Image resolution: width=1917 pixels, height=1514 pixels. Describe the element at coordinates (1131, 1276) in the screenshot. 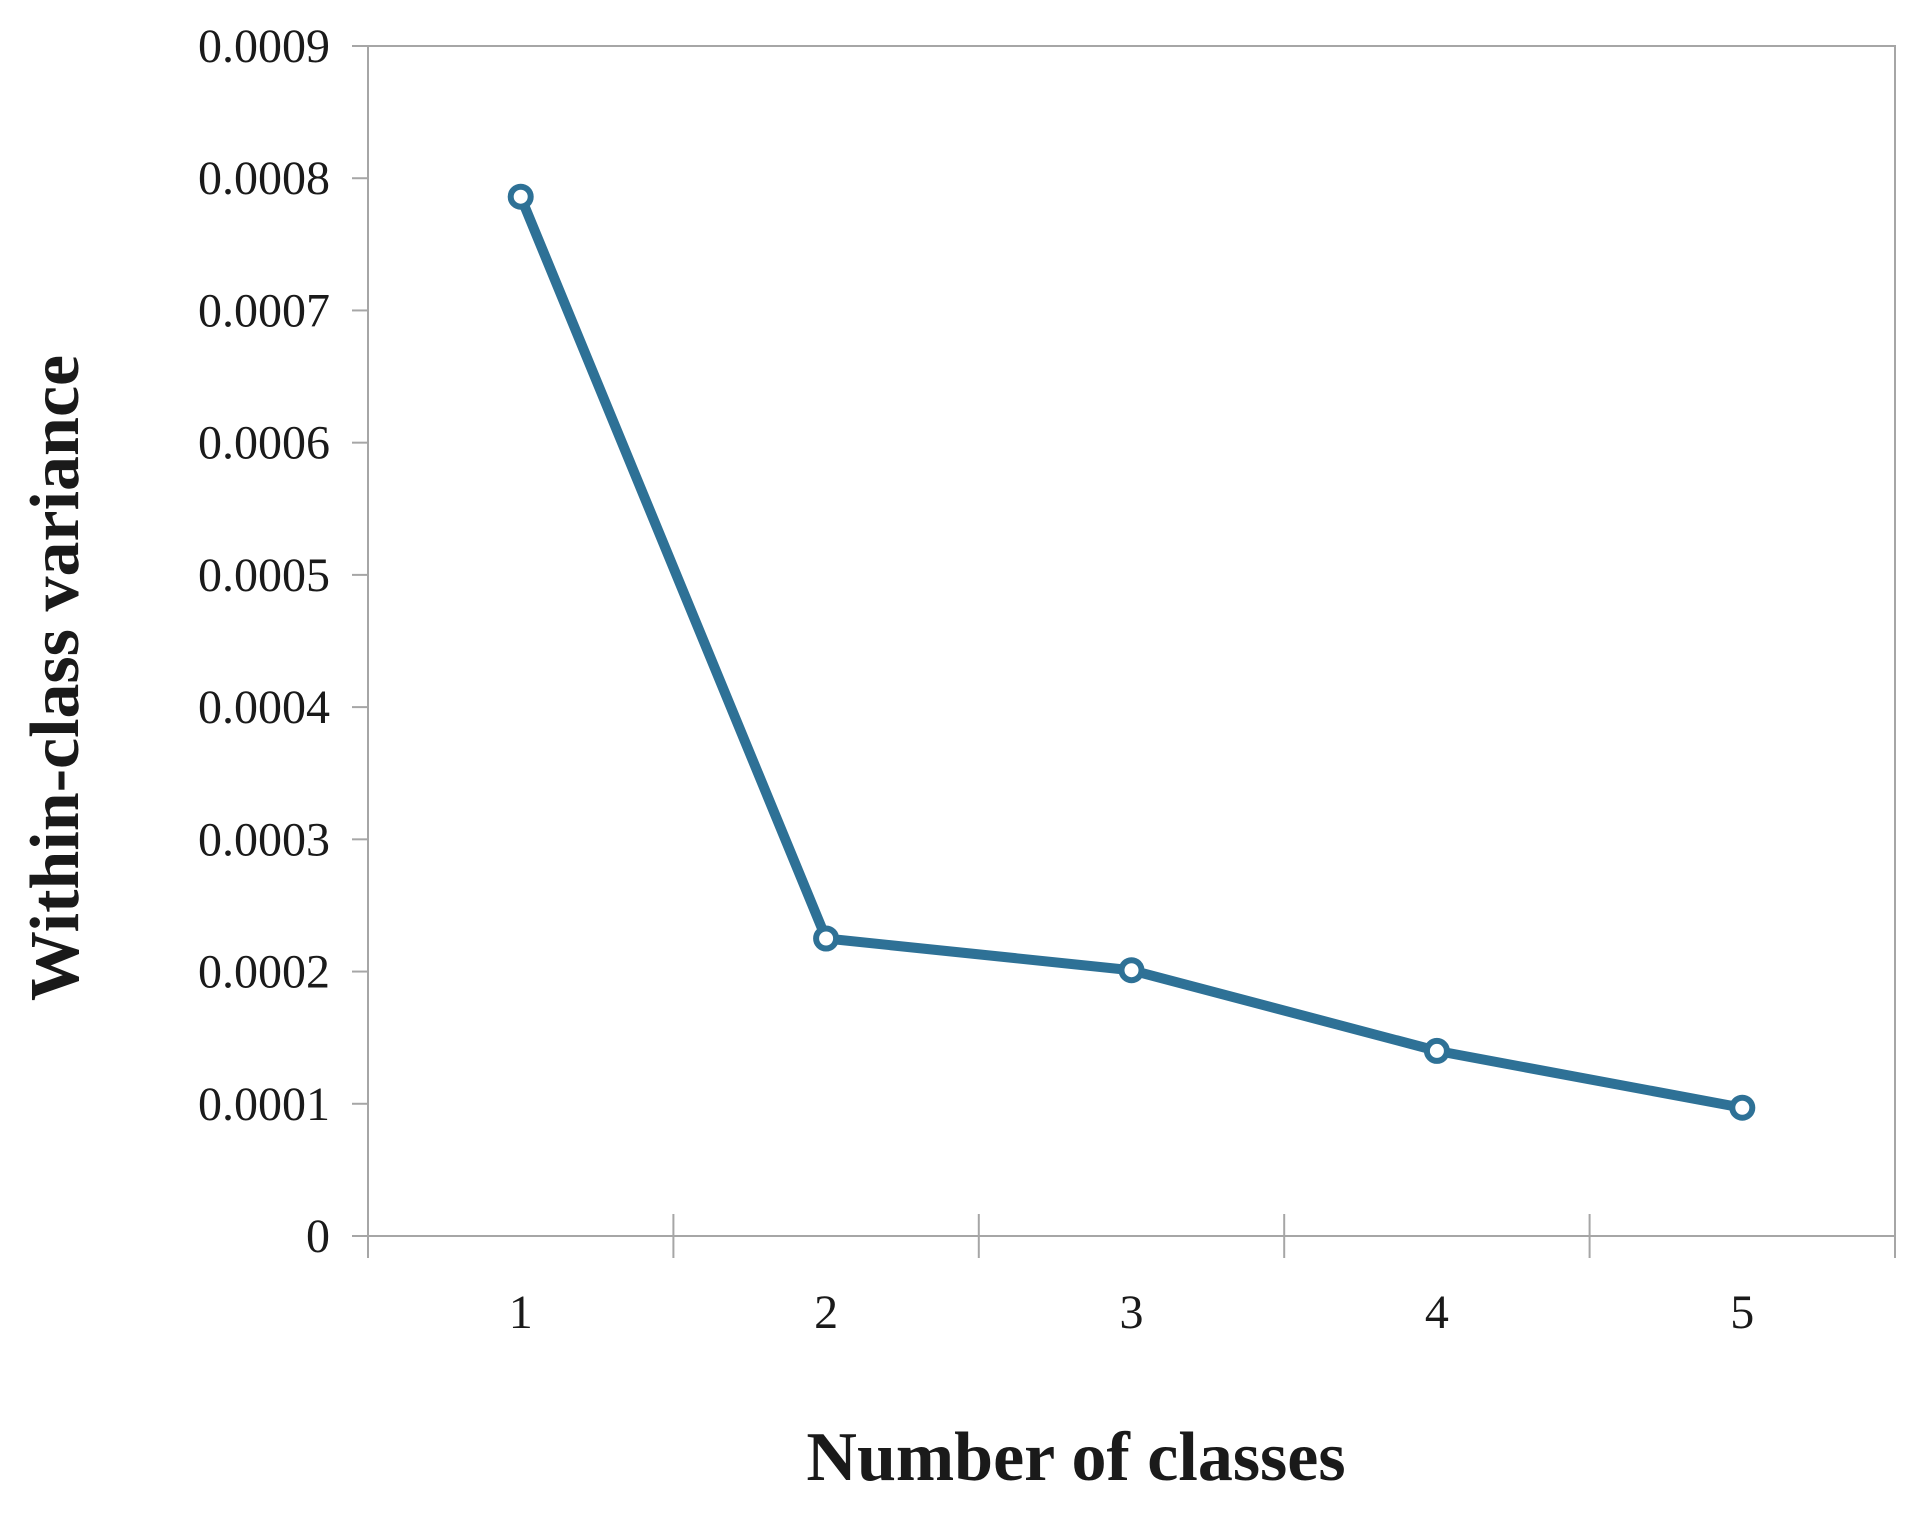

I see `x-axis: 1 2 3 4 5` at that location.